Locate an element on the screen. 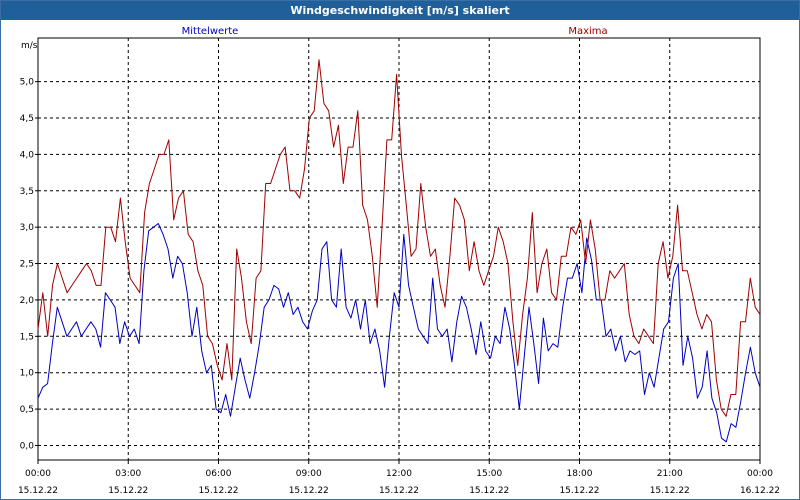 The width and height of the screenshot is (800, 500). x-tick-time-label: 18:00 is located at coordinates (580, 474).